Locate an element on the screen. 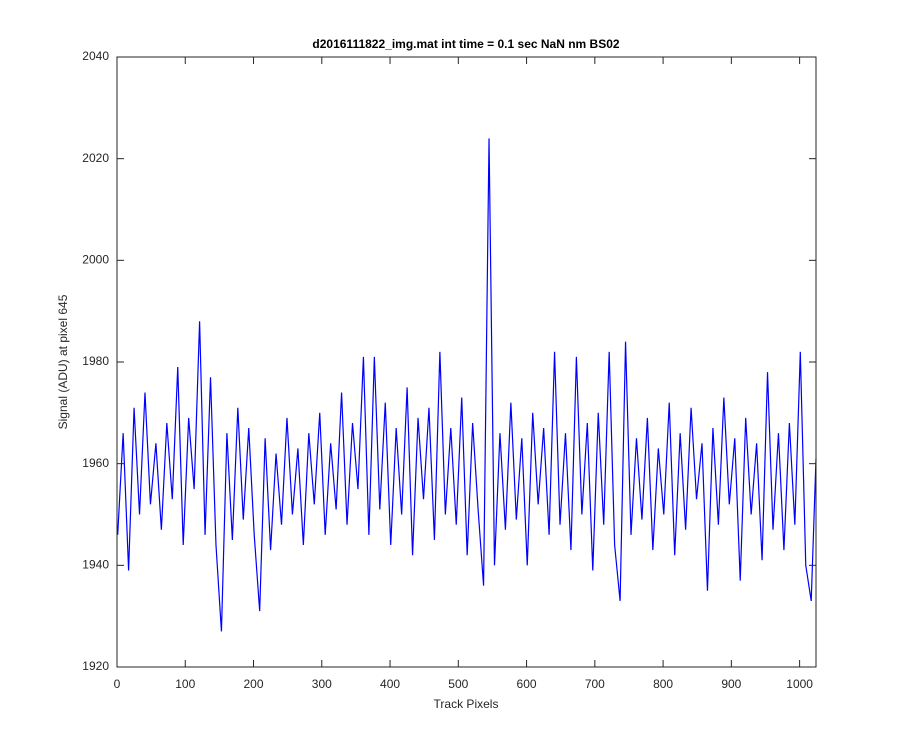 This screenshot has width=900, height=750. x-tick-label: 1000 is located at coordinates (799, 684).